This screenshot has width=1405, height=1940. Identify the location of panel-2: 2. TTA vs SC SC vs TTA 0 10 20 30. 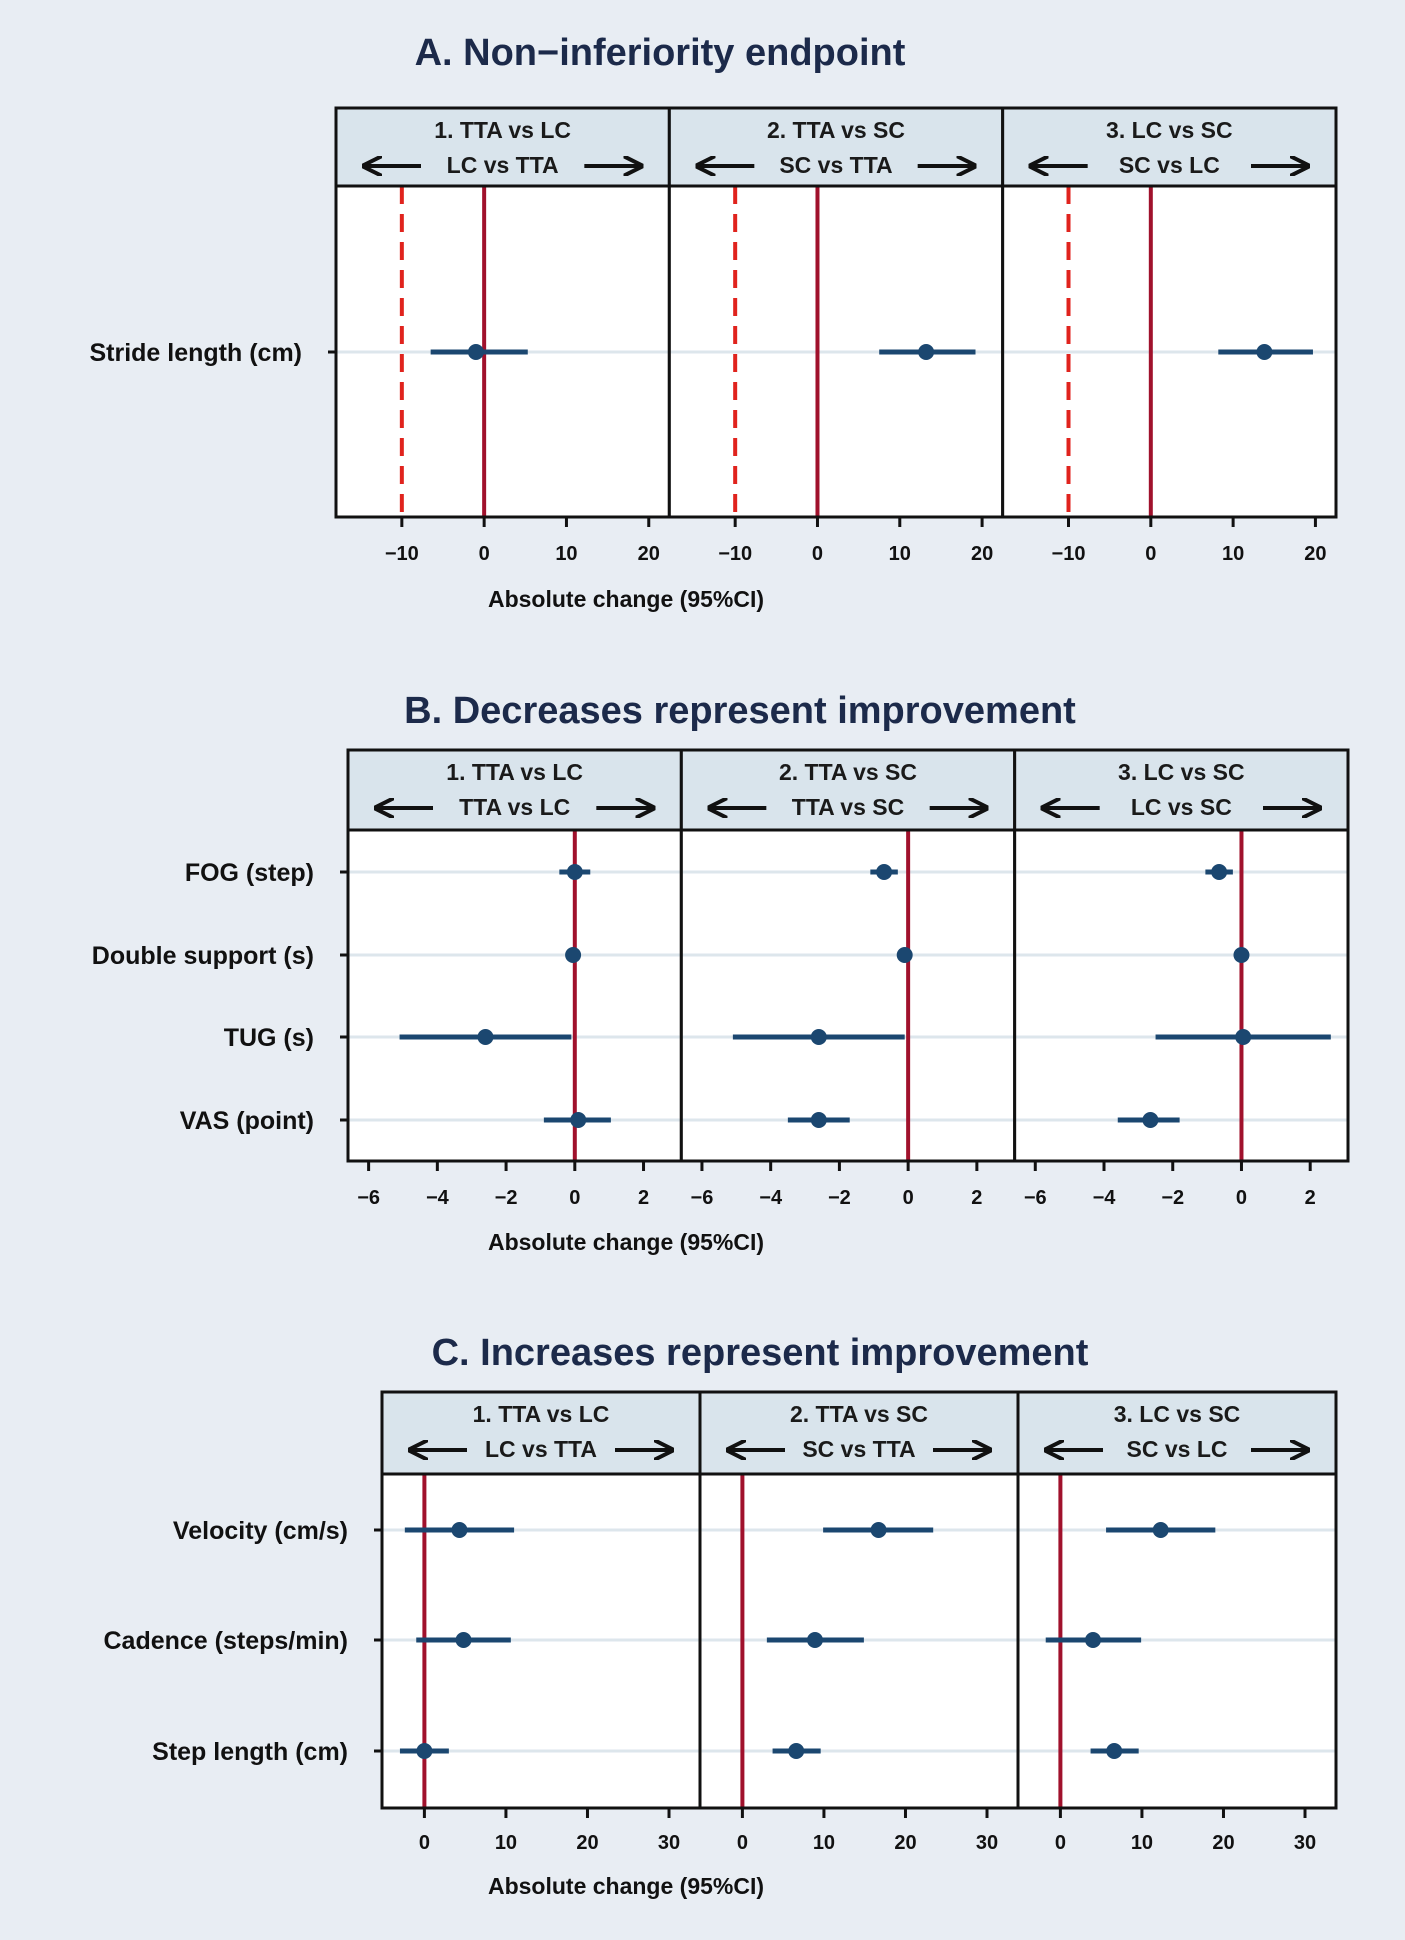
(859, 1622).